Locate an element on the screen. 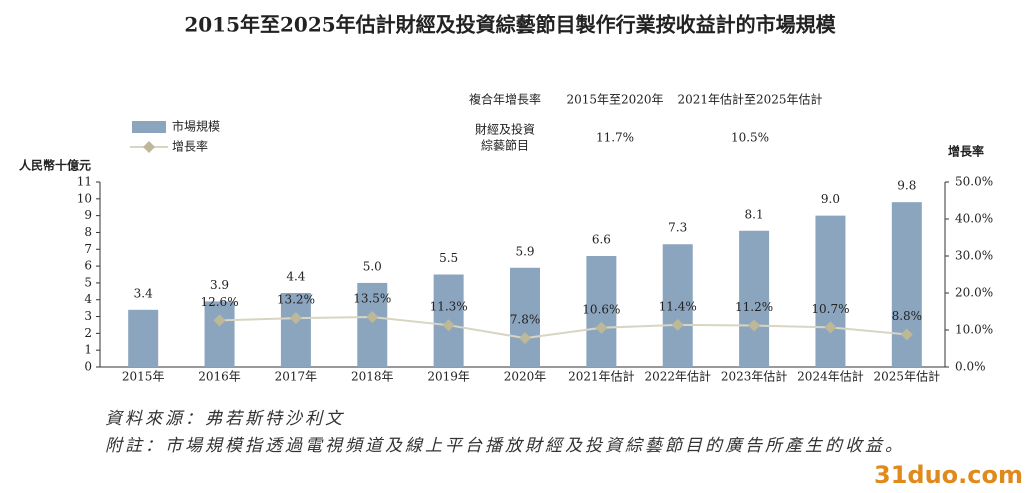 Image resolution: width=1035 pixels, height=493 pixels. growth-label: 7.8% is located at coordinates (525, 320).